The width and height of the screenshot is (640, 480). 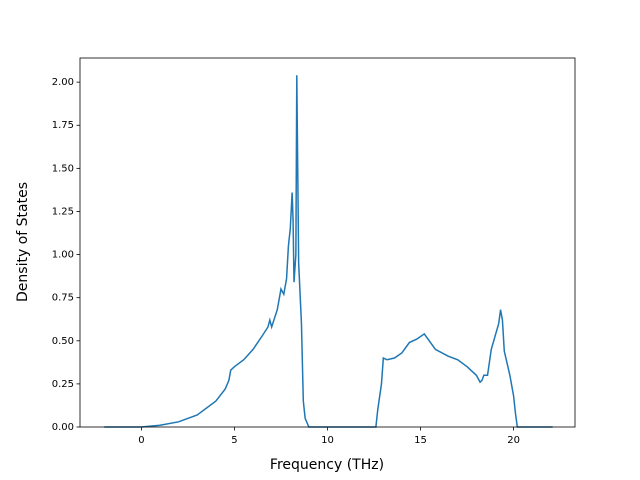 I want to click on y-tick-label: 0.50, so click(x=63, y=341).